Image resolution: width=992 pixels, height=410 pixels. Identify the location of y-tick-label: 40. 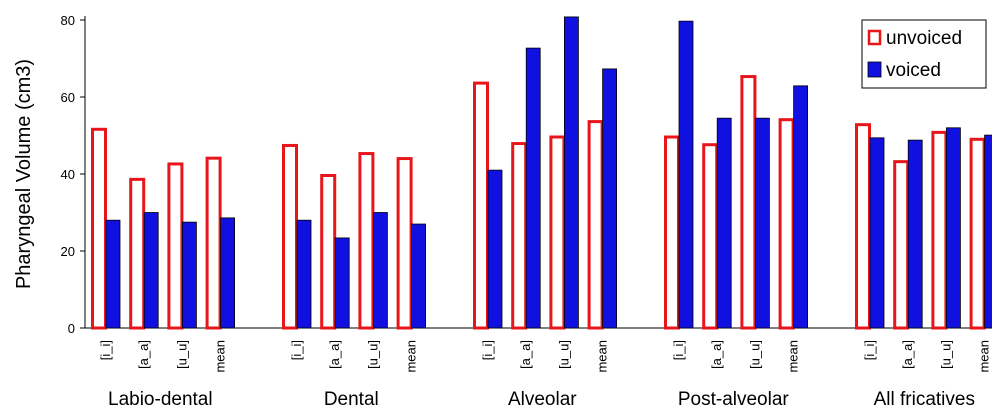
(68, 174).